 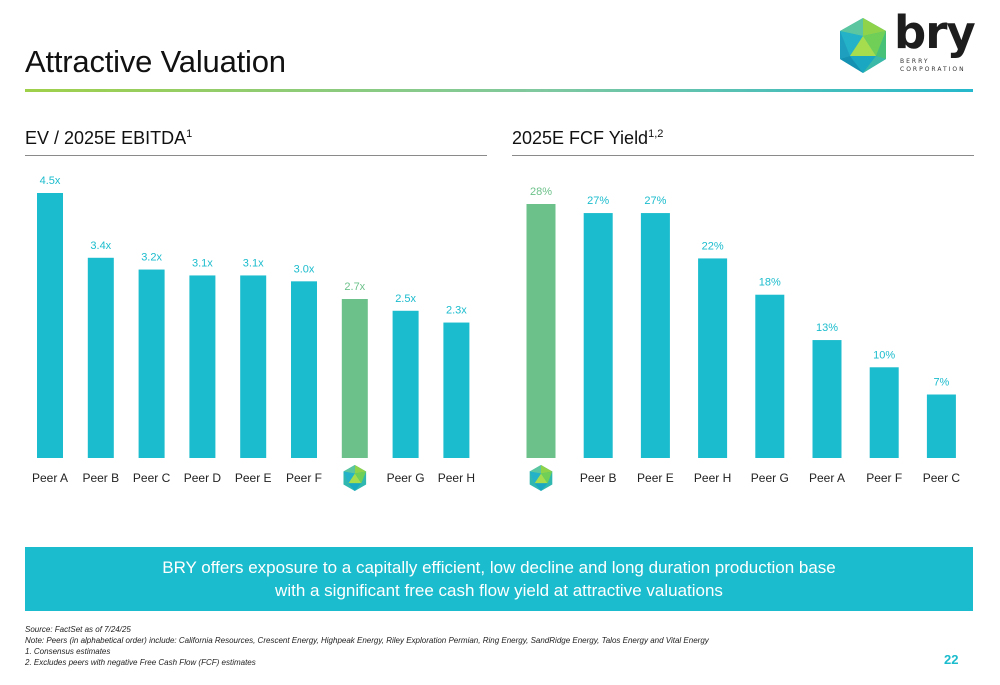 What do you see at coordinates (499, 90) in the screenshot?
I see `title-divider` at bounding box center [499, 90].